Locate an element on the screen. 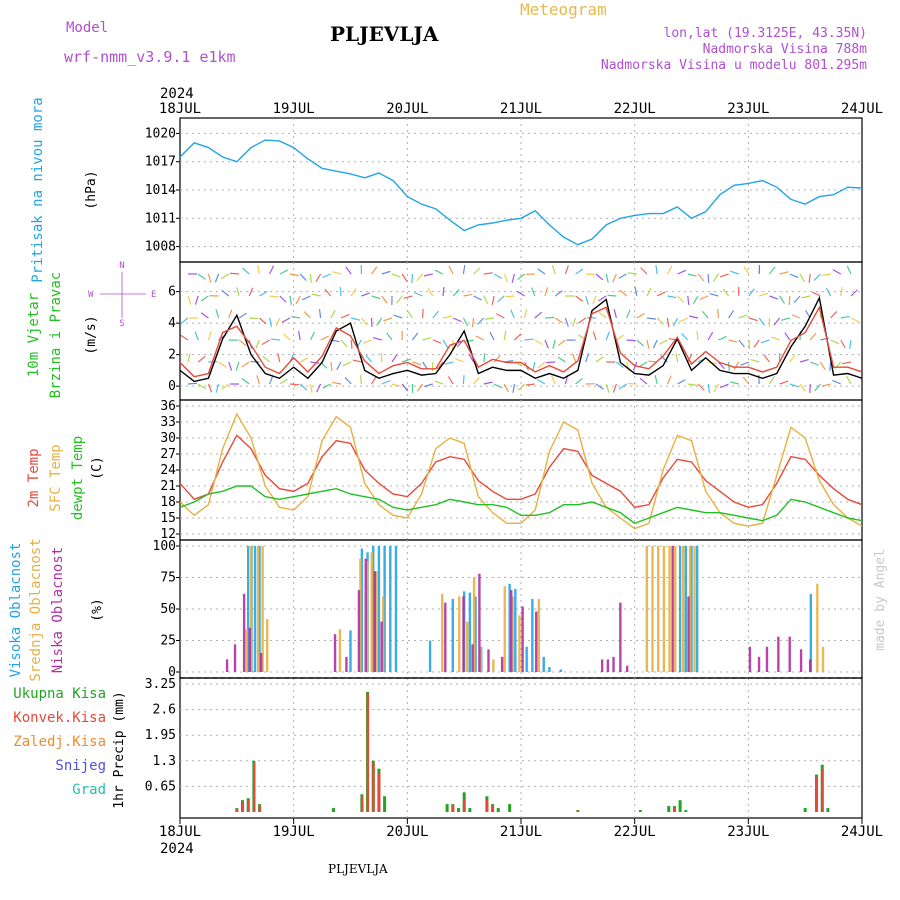  time-label-top: 21JUL is located at coordinates (521, 109).